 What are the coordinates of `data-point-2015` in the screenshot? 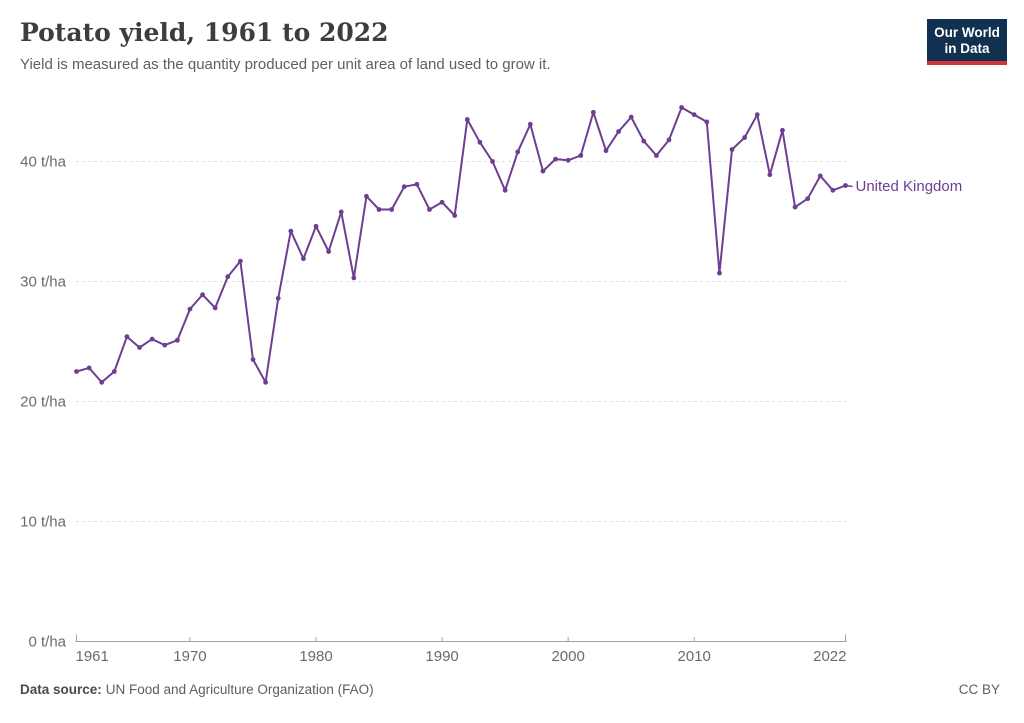 It's located at (757, 115).